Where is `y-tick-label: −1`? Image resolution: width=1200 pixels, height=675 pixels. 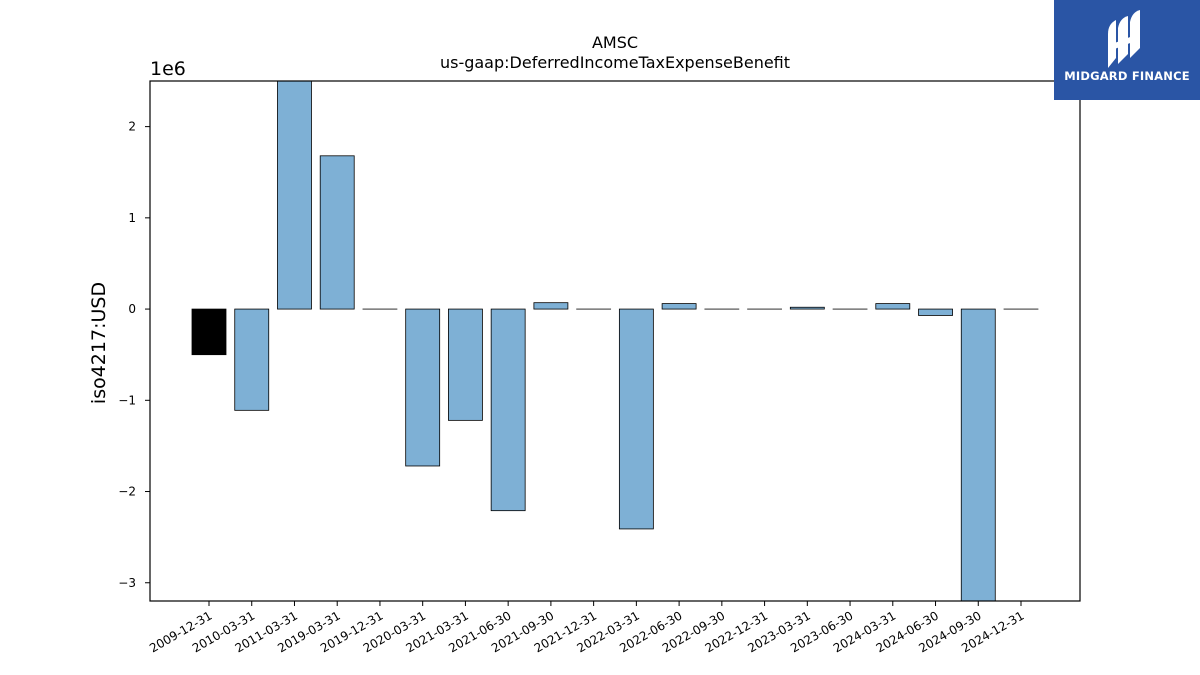 y-tick-label: −1 is located at coordinates (127, 400).